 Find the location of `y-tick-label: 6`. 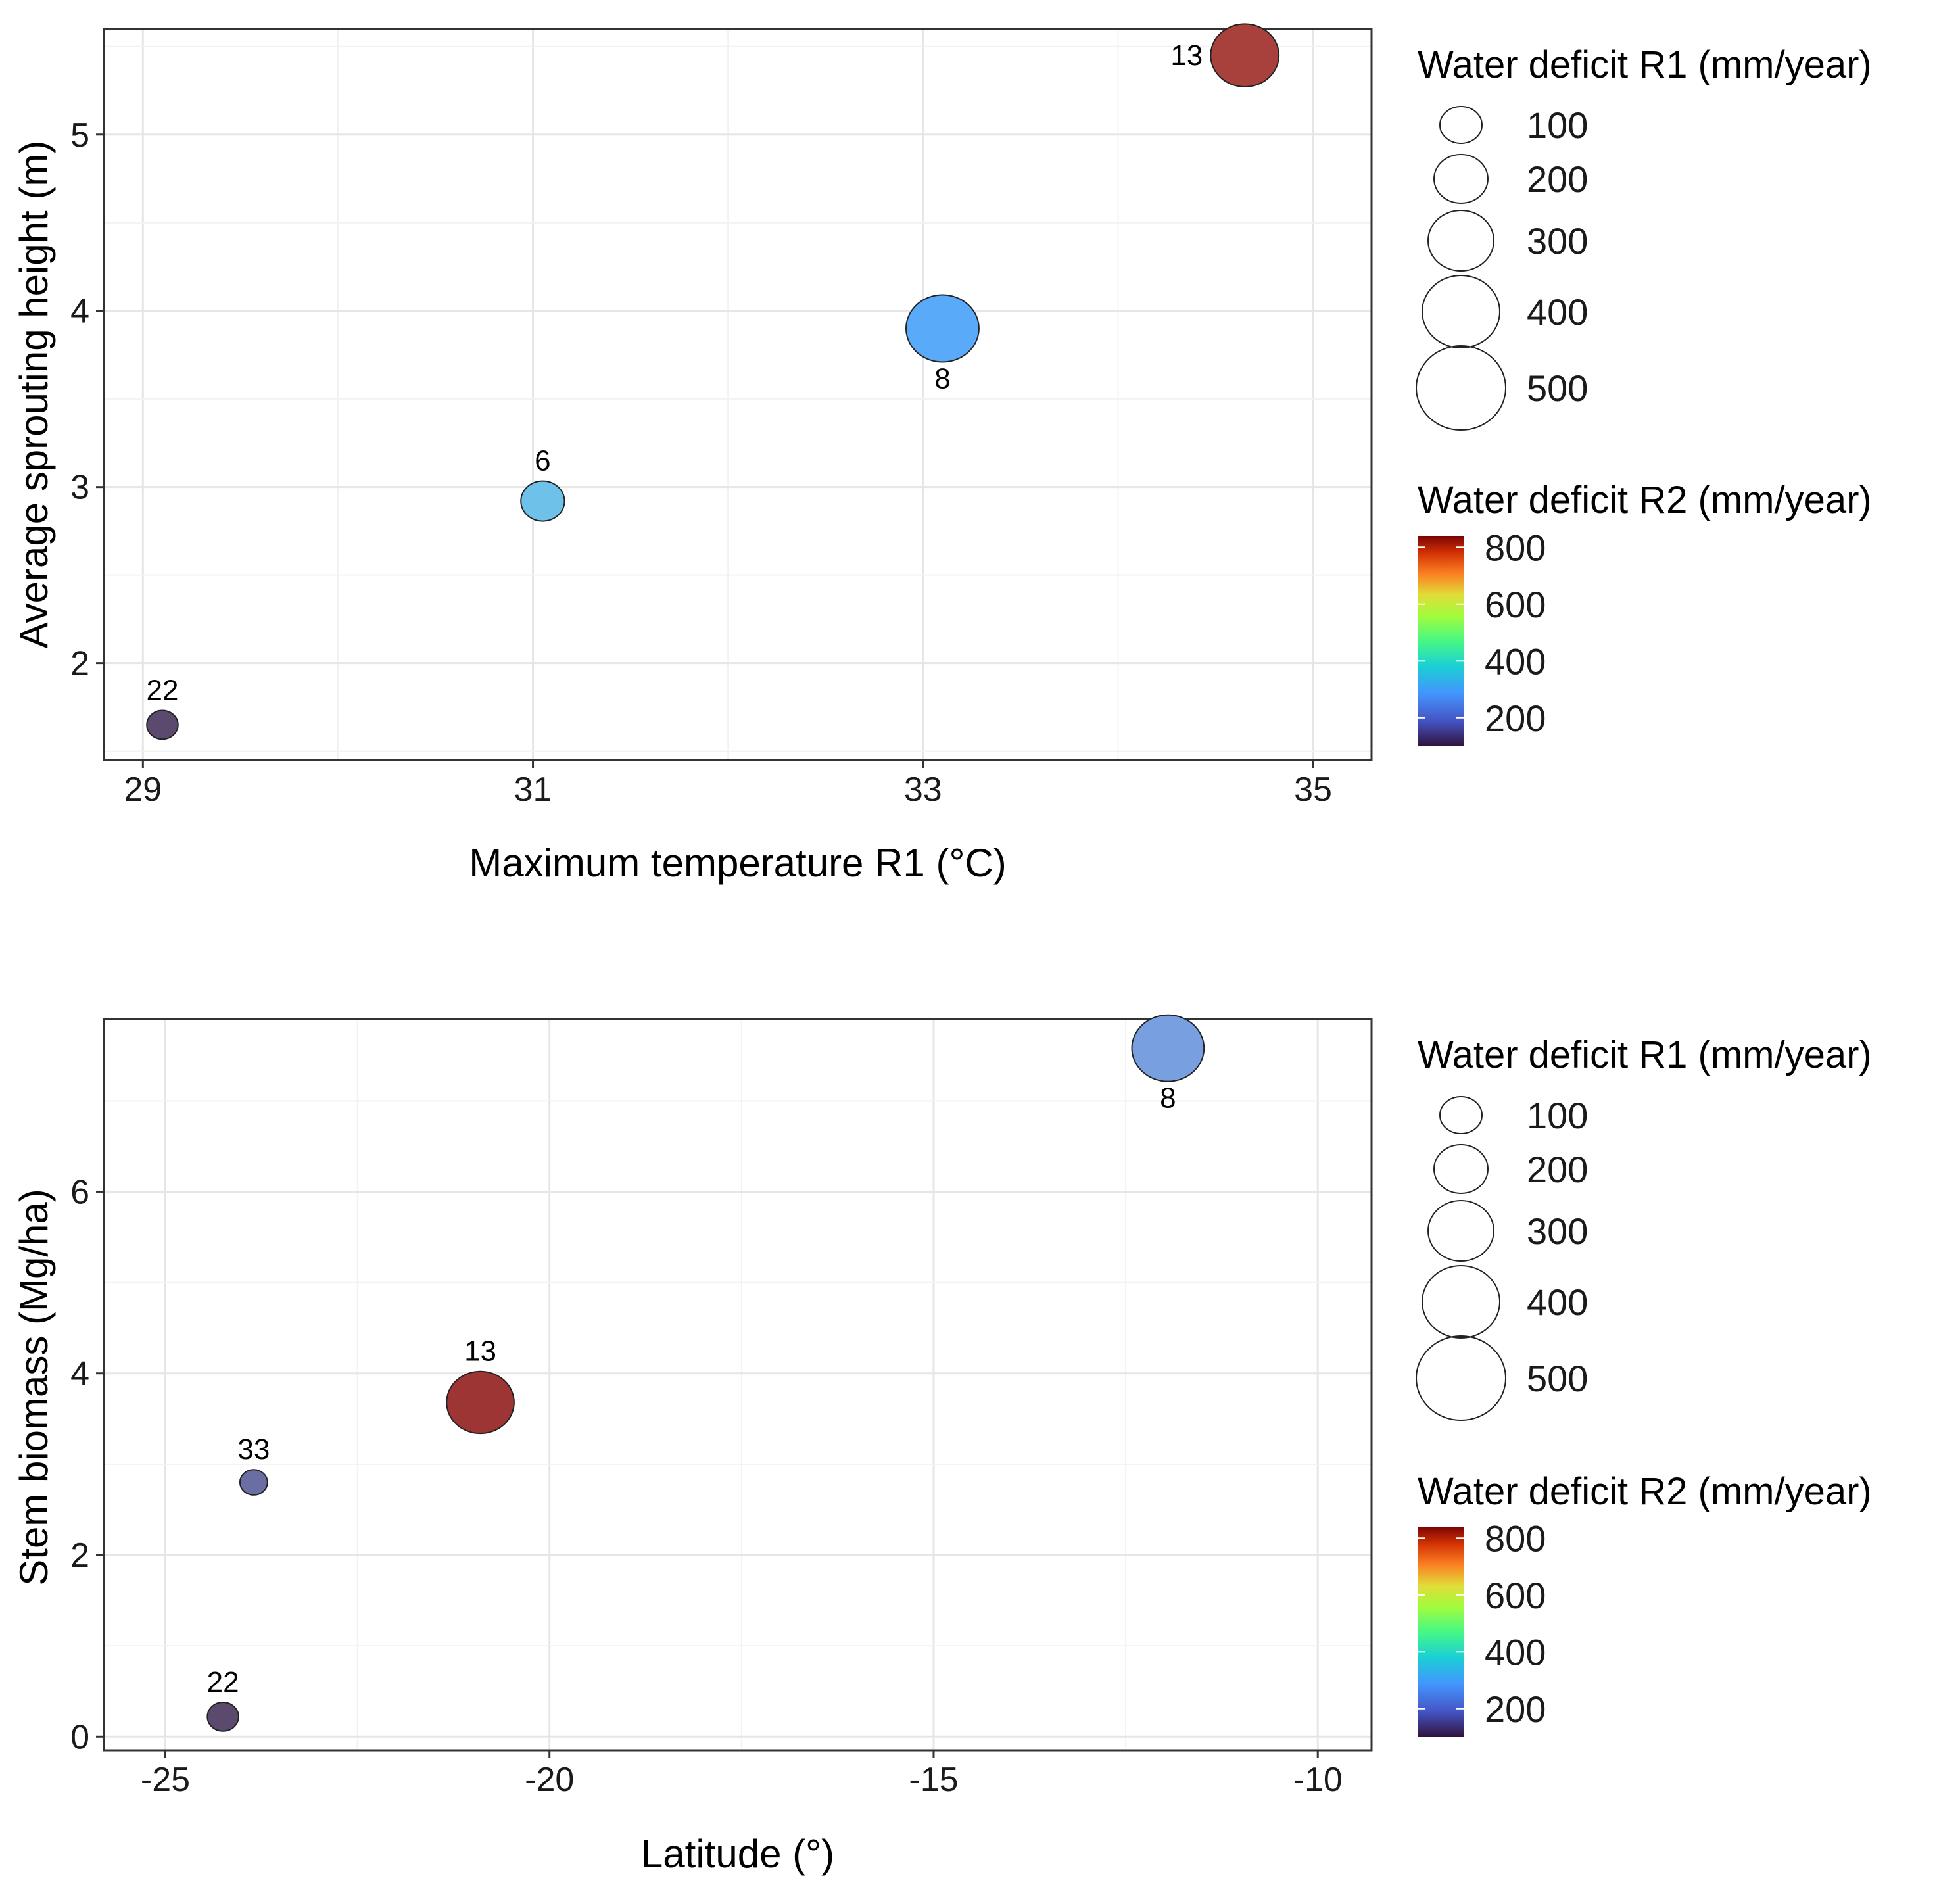

y-tick-label: 6 is located at coordinates (79, 1192).